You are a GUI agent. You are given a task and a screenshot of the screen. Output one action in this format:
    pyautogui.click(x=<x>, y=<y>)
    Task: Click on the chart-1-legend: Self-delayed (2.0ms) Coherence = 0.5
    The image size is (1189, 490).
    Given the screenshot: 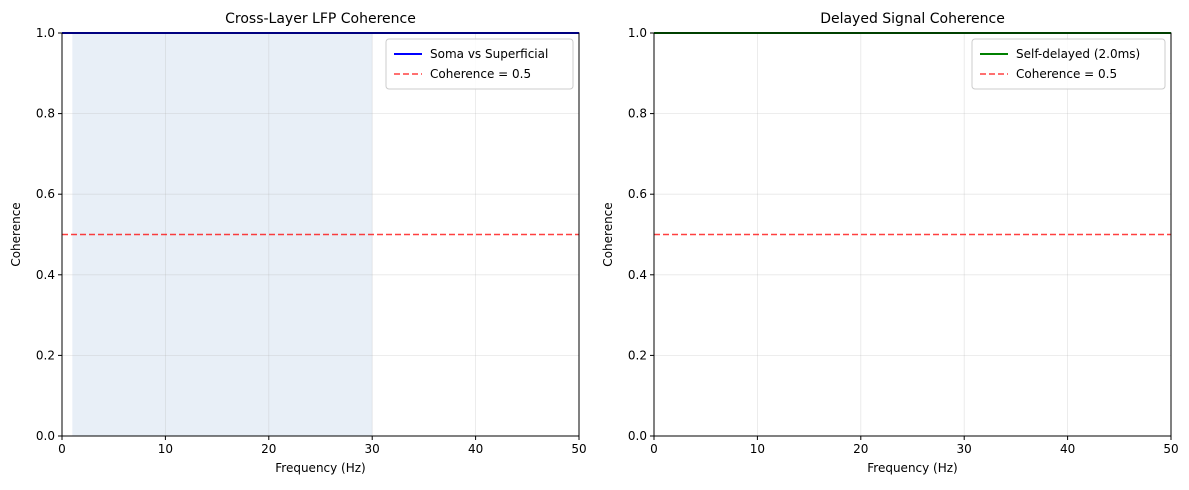 What is the action you would take?
    pyautogui.click(x=1068, y=64)
    